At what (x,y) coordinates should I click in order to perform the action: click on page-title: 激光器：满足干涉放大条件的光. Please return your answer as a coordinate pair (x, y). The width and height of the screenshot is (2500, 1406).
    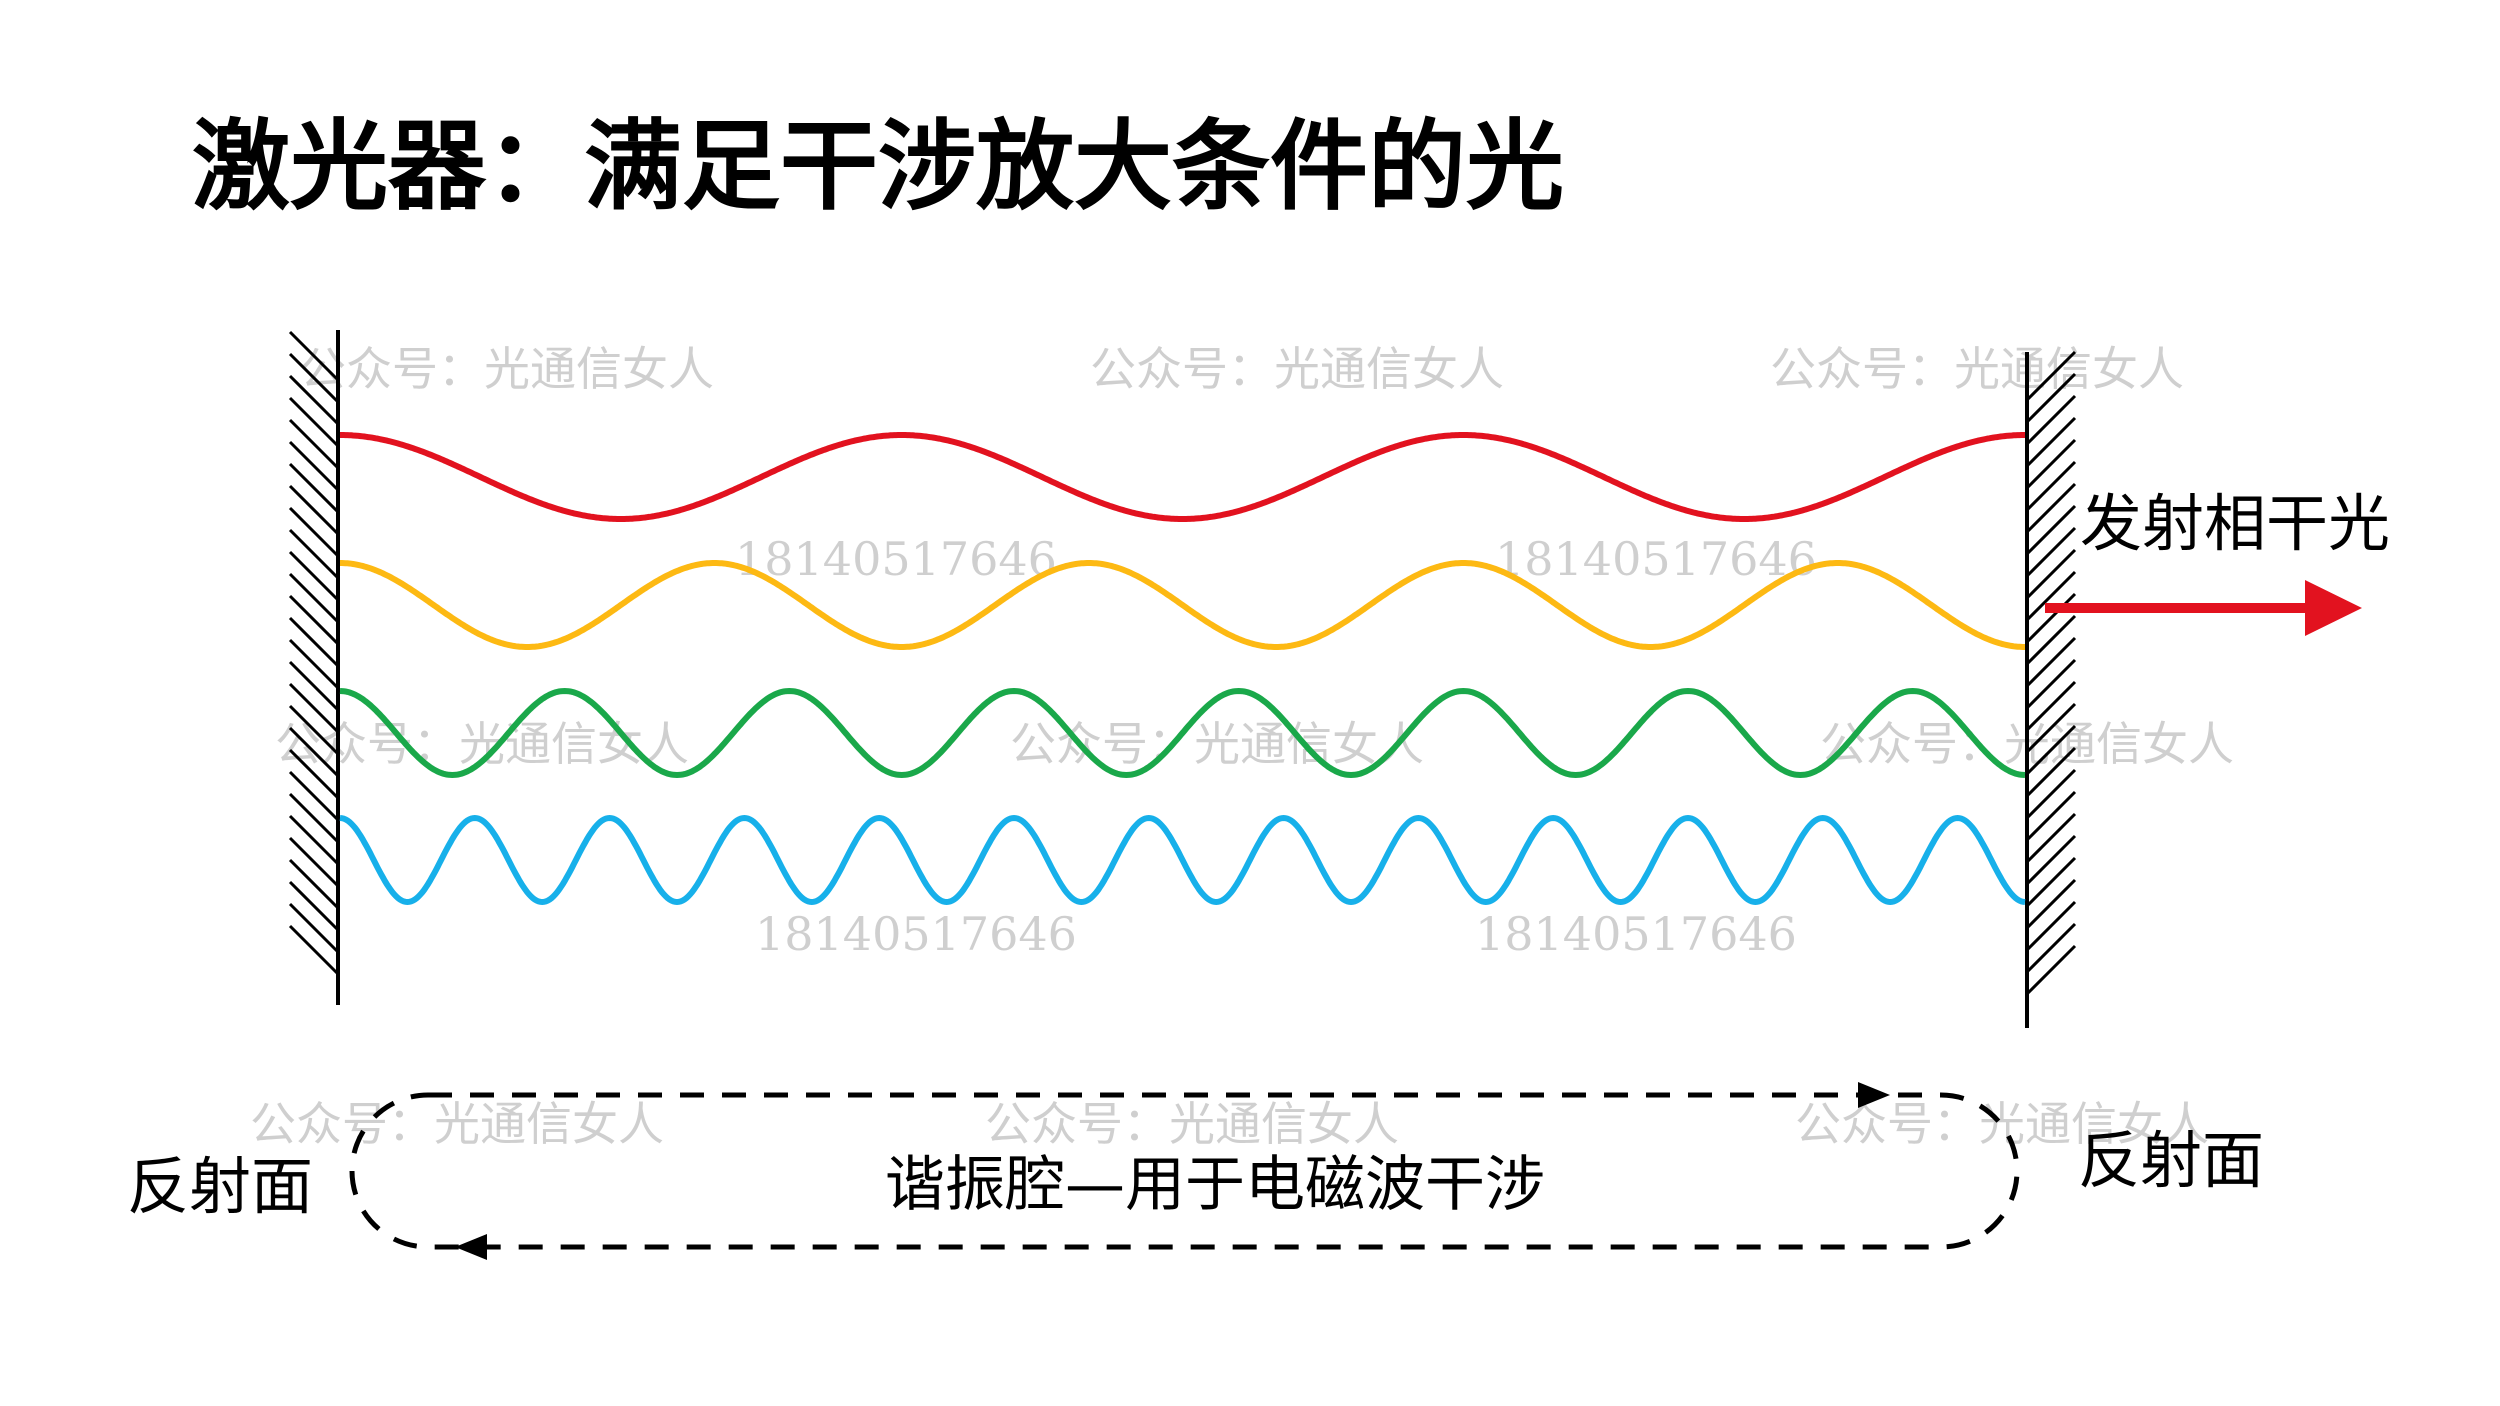
    Looking at the image, I should click on (878, 167).